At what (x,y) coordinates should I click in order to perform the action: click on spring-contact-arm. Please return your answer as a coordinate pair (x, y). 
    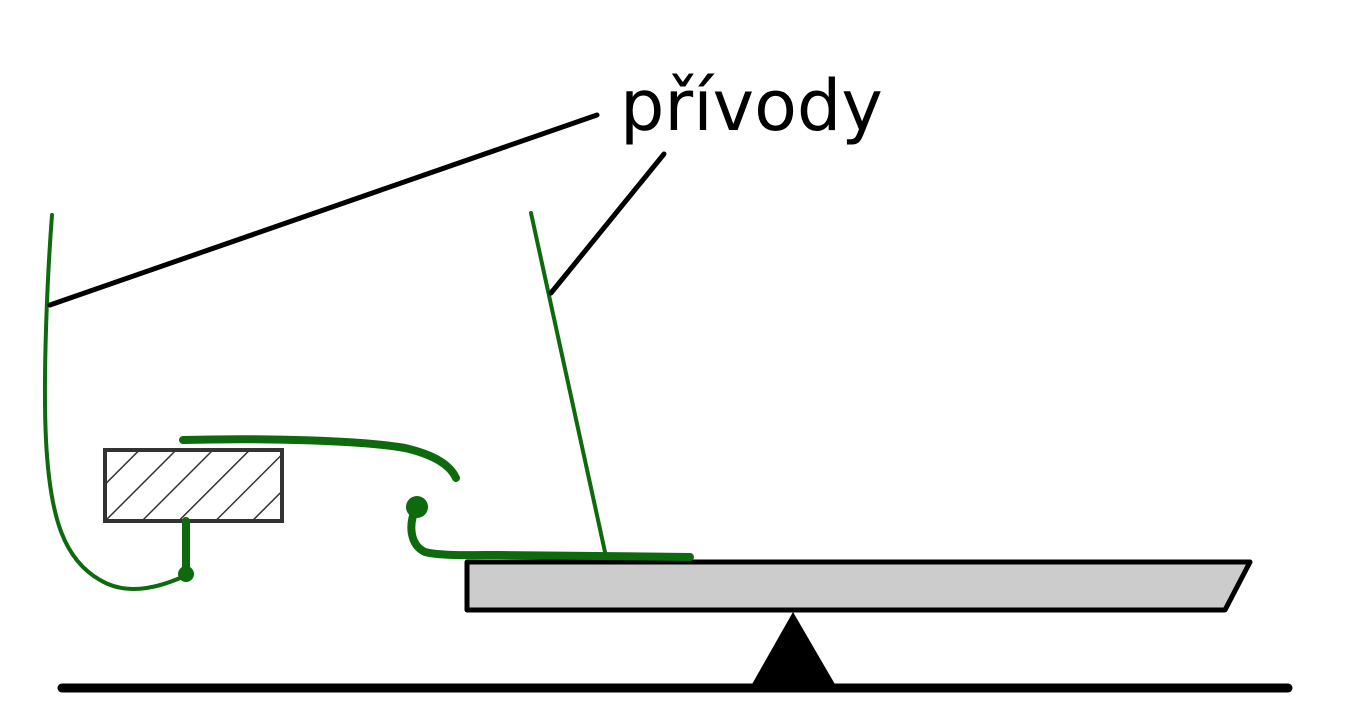
    Looking at the image, I should click on (319, 458).